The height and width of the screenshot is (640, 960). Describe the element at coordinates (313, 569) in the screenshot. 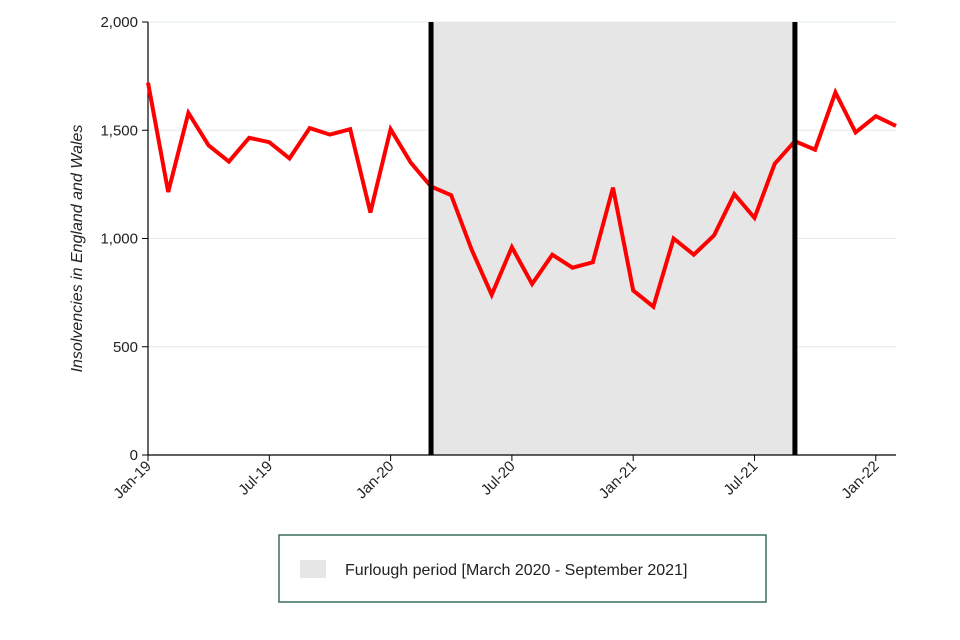

I see `legend-swatch` at that location.